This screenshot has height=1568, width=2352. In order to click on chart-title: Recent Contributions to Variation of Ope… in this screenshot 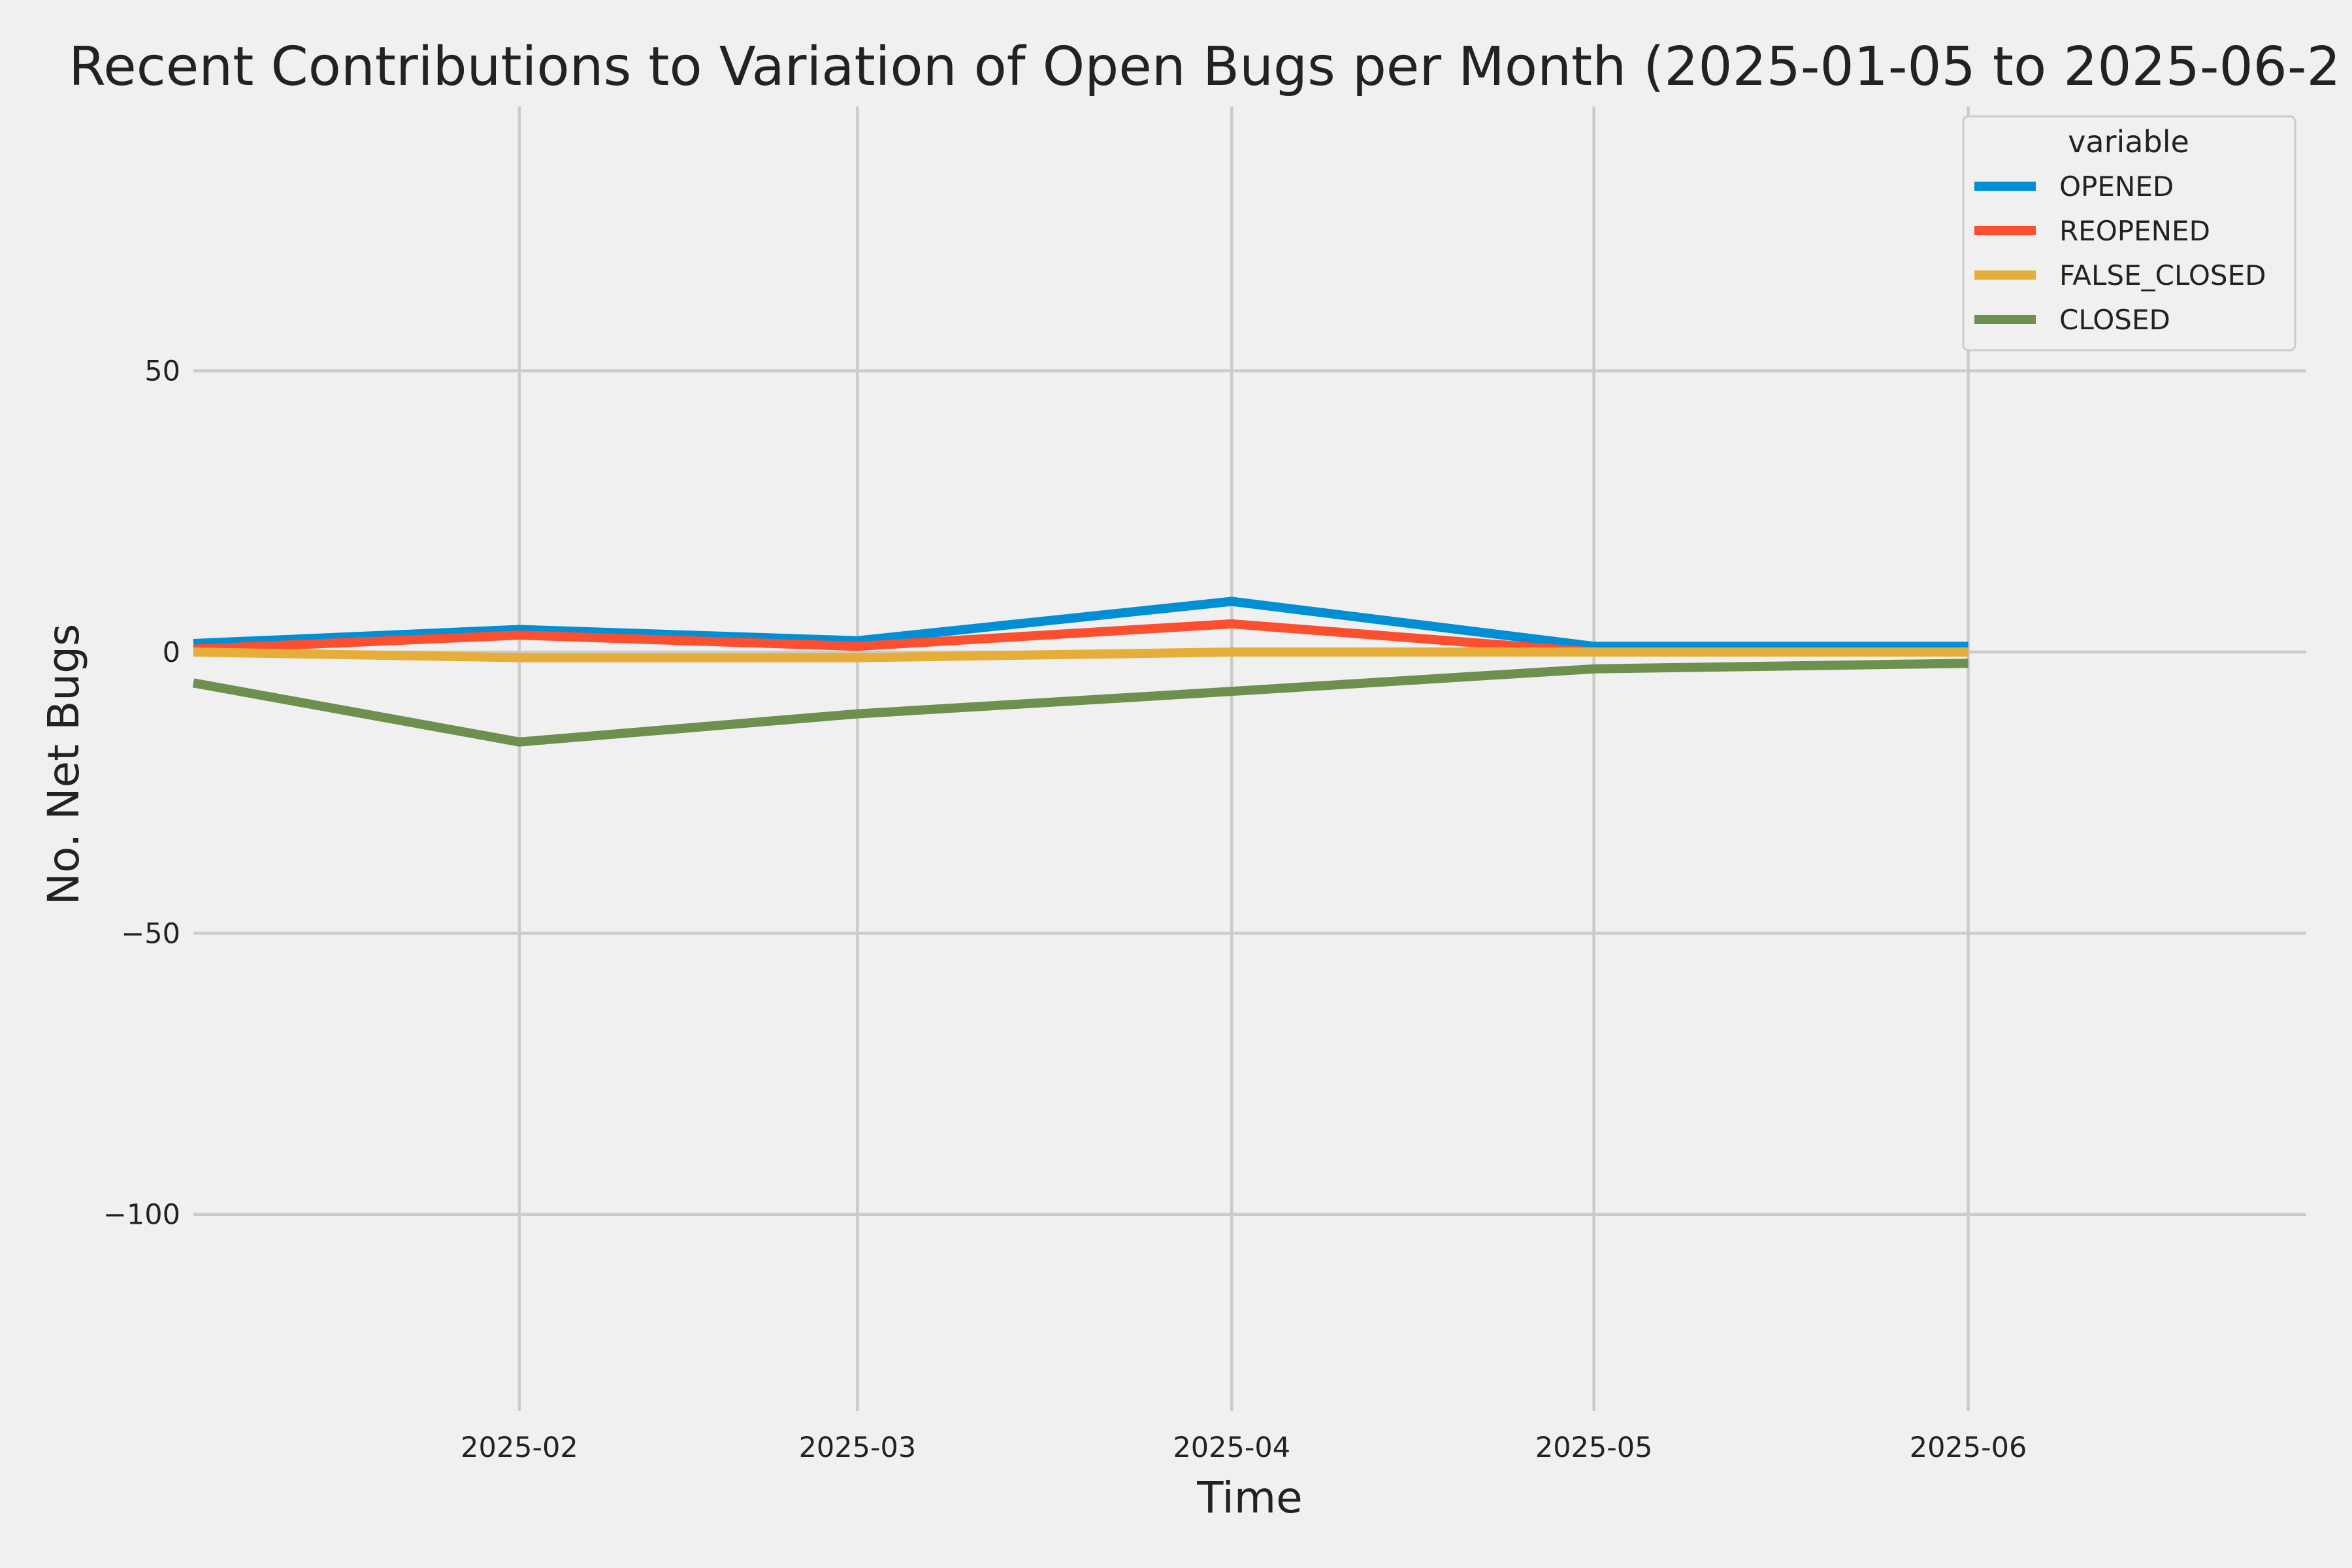, I will do `click(1205, 67)`.